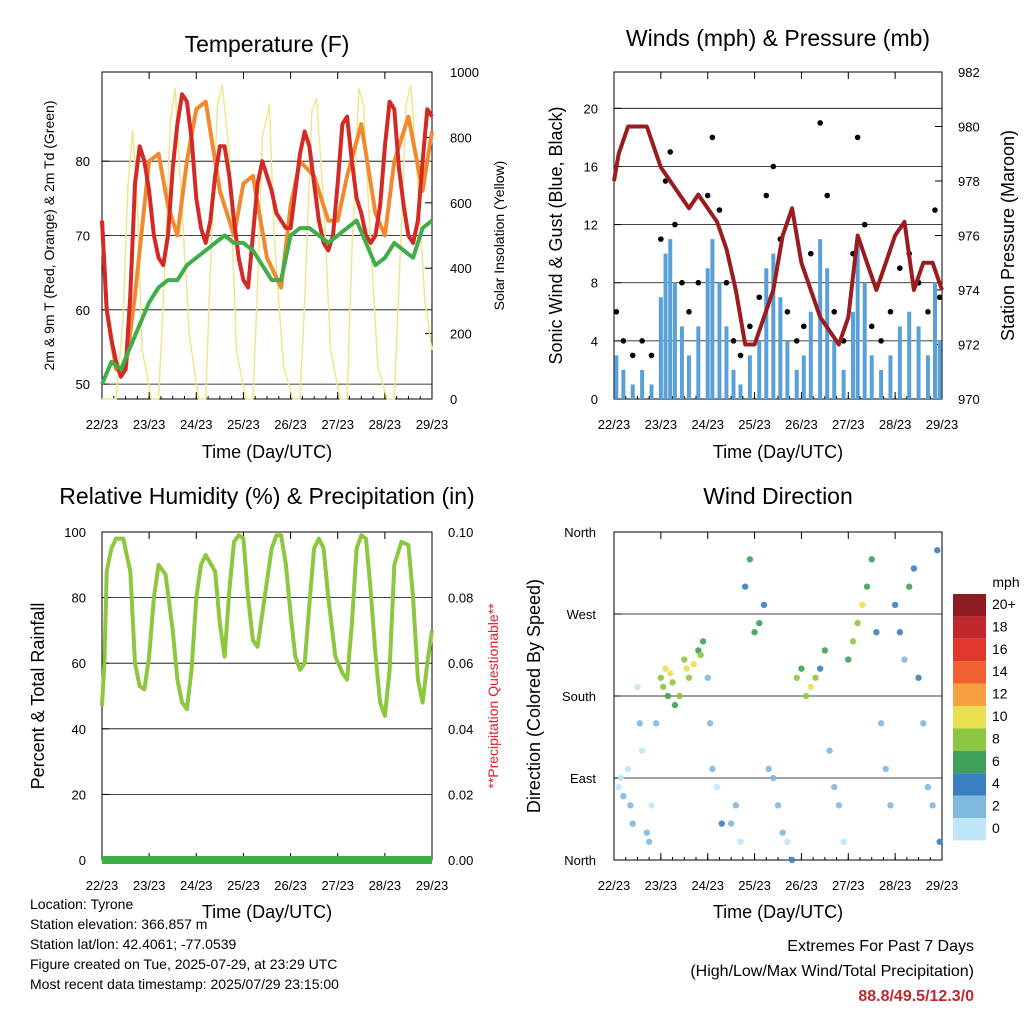  What do you see at coordinates (996, 738) in the screenshot?
I see `colorbar-label: 8` at bounding box center [996, 738].